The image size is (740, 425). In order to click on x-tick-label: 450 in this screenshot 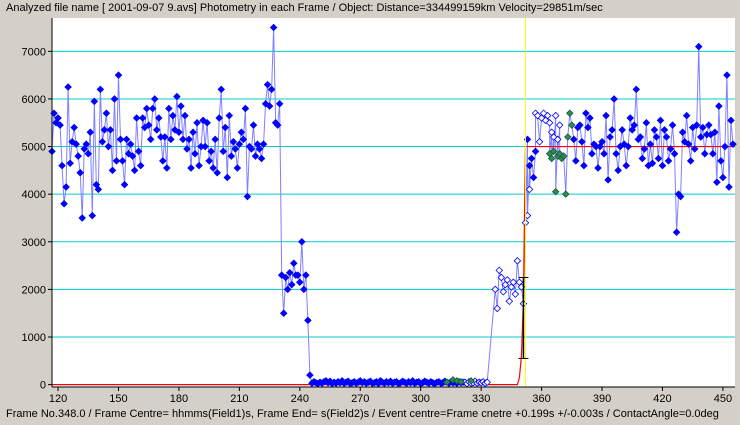, I will do `click(723, 399)`.